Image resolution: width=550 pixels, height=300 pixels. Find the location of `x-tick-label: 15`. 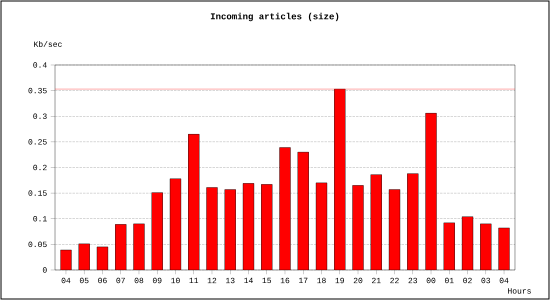

x-tick-label: 15 is located at coordinates (267, 281).